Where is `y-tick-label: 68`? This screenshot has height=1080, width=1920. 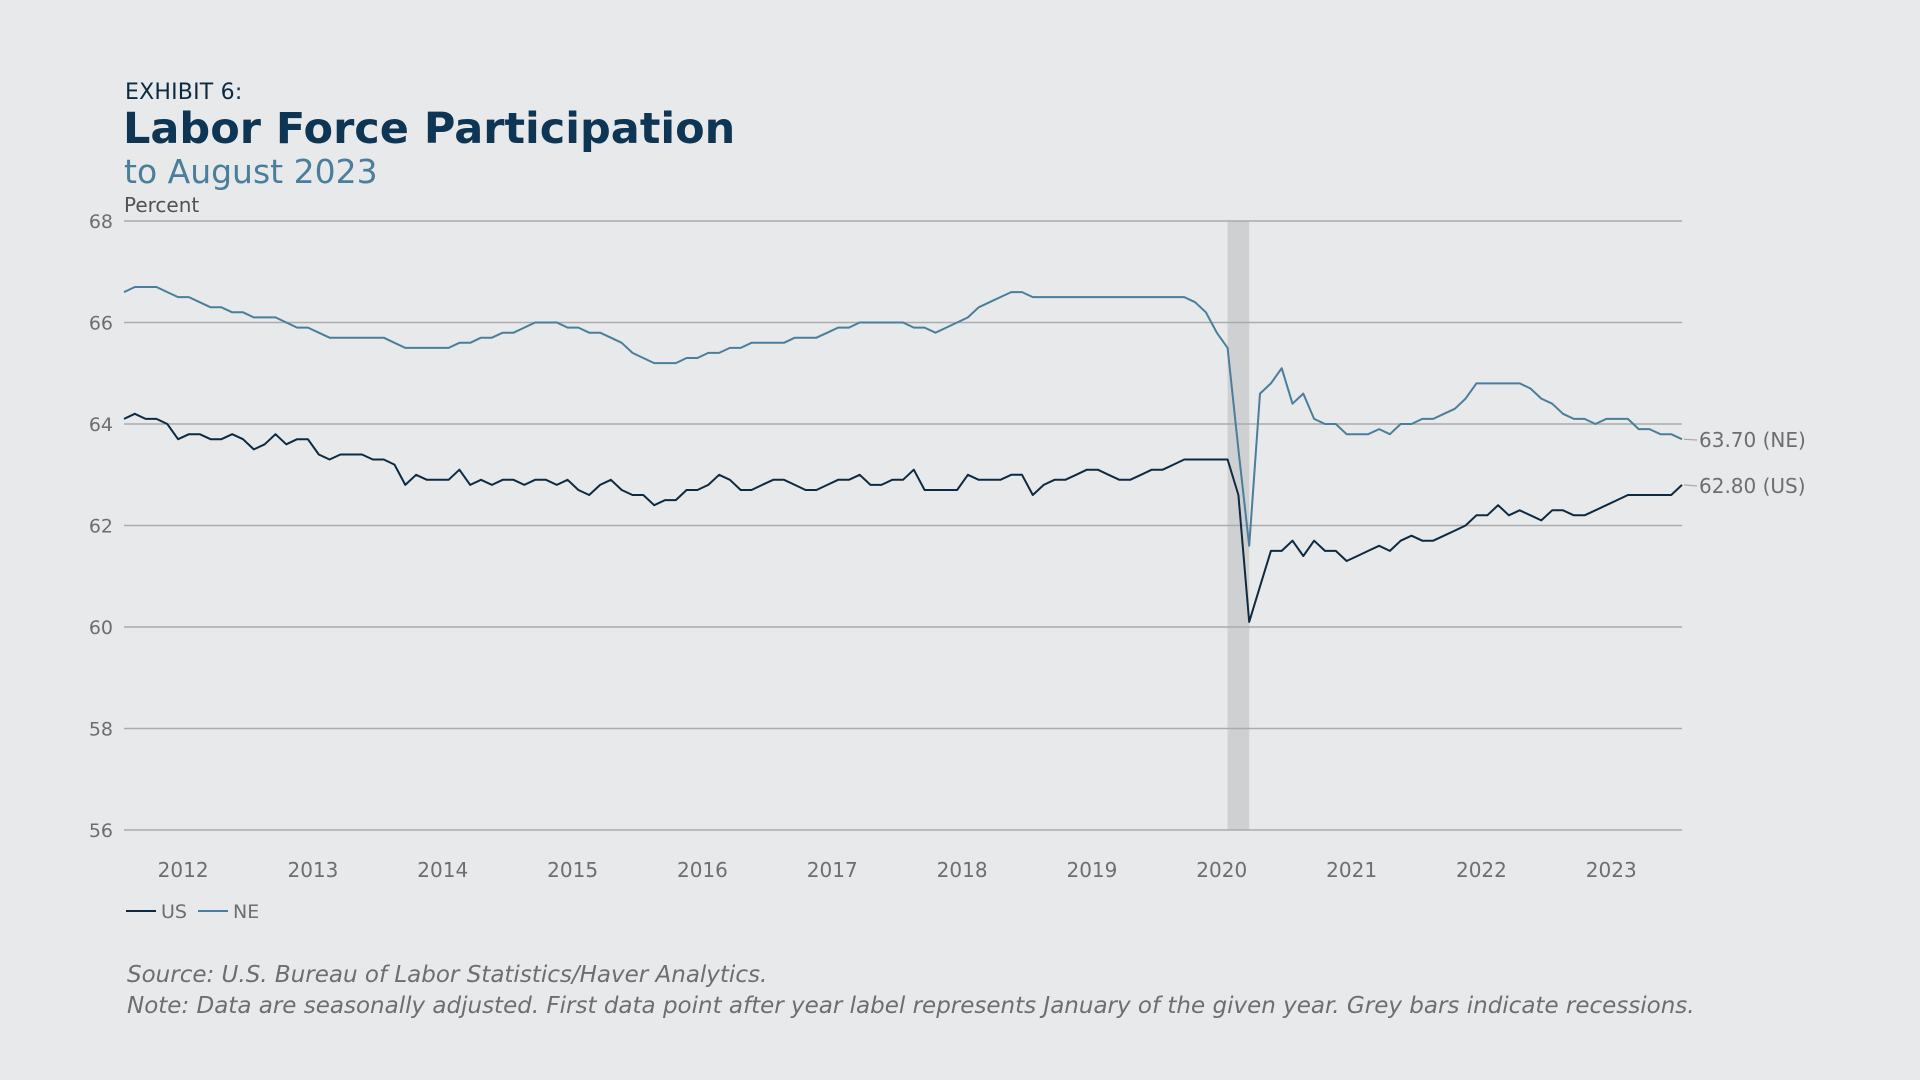
y-tick-label: 68 is located at coordinates (101, 222).